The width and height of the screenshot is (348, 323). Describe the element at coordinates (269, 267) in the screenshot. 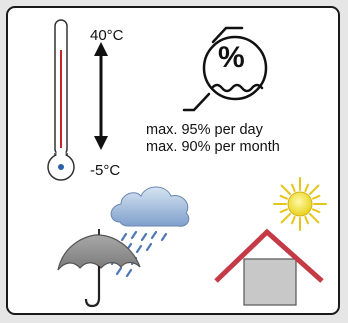

I see `house-icon` at that location.